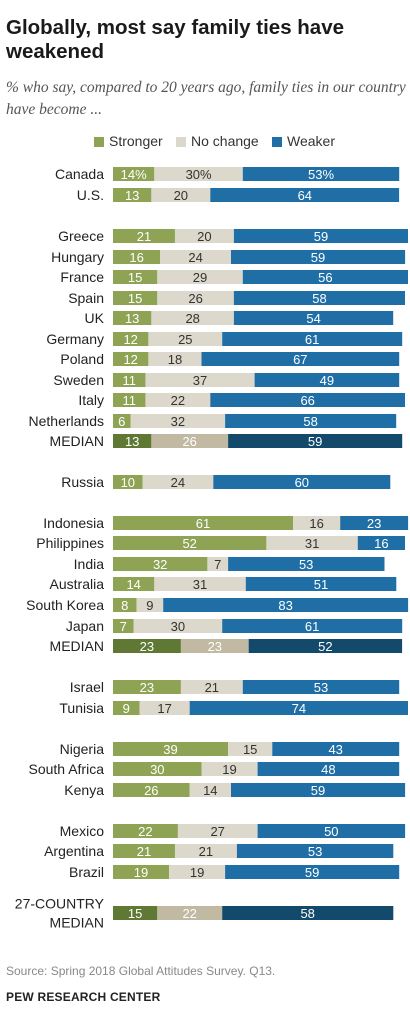  Describe the element at coordinates (89, 564) in the screenshot. I see `category-label: India` at that location.